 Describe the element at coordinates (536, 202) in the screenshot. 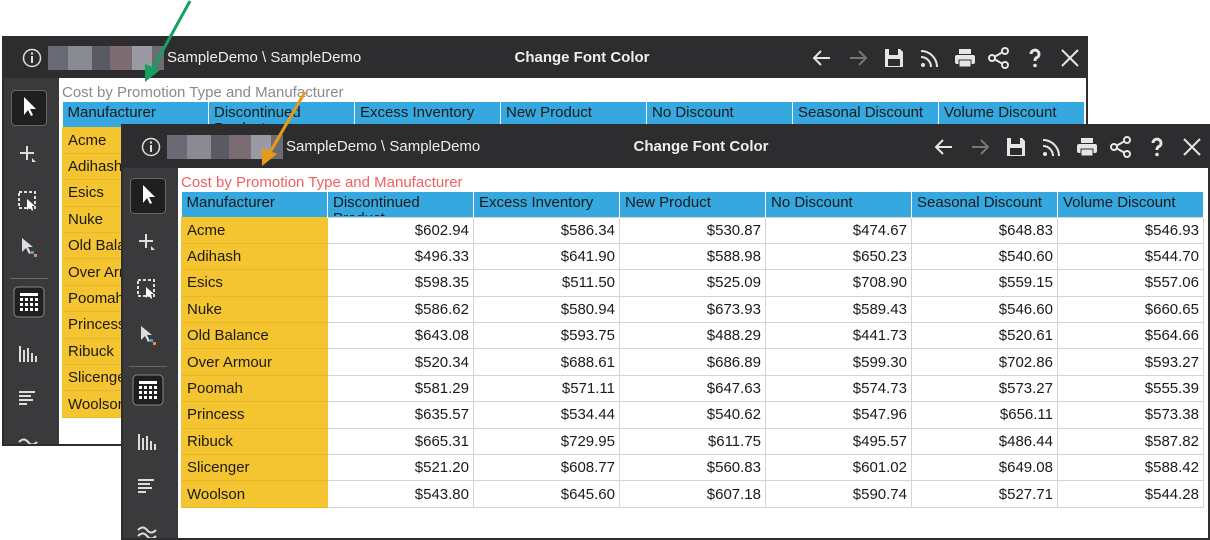

I see `column-header-text: Excess Inventory` at that location.